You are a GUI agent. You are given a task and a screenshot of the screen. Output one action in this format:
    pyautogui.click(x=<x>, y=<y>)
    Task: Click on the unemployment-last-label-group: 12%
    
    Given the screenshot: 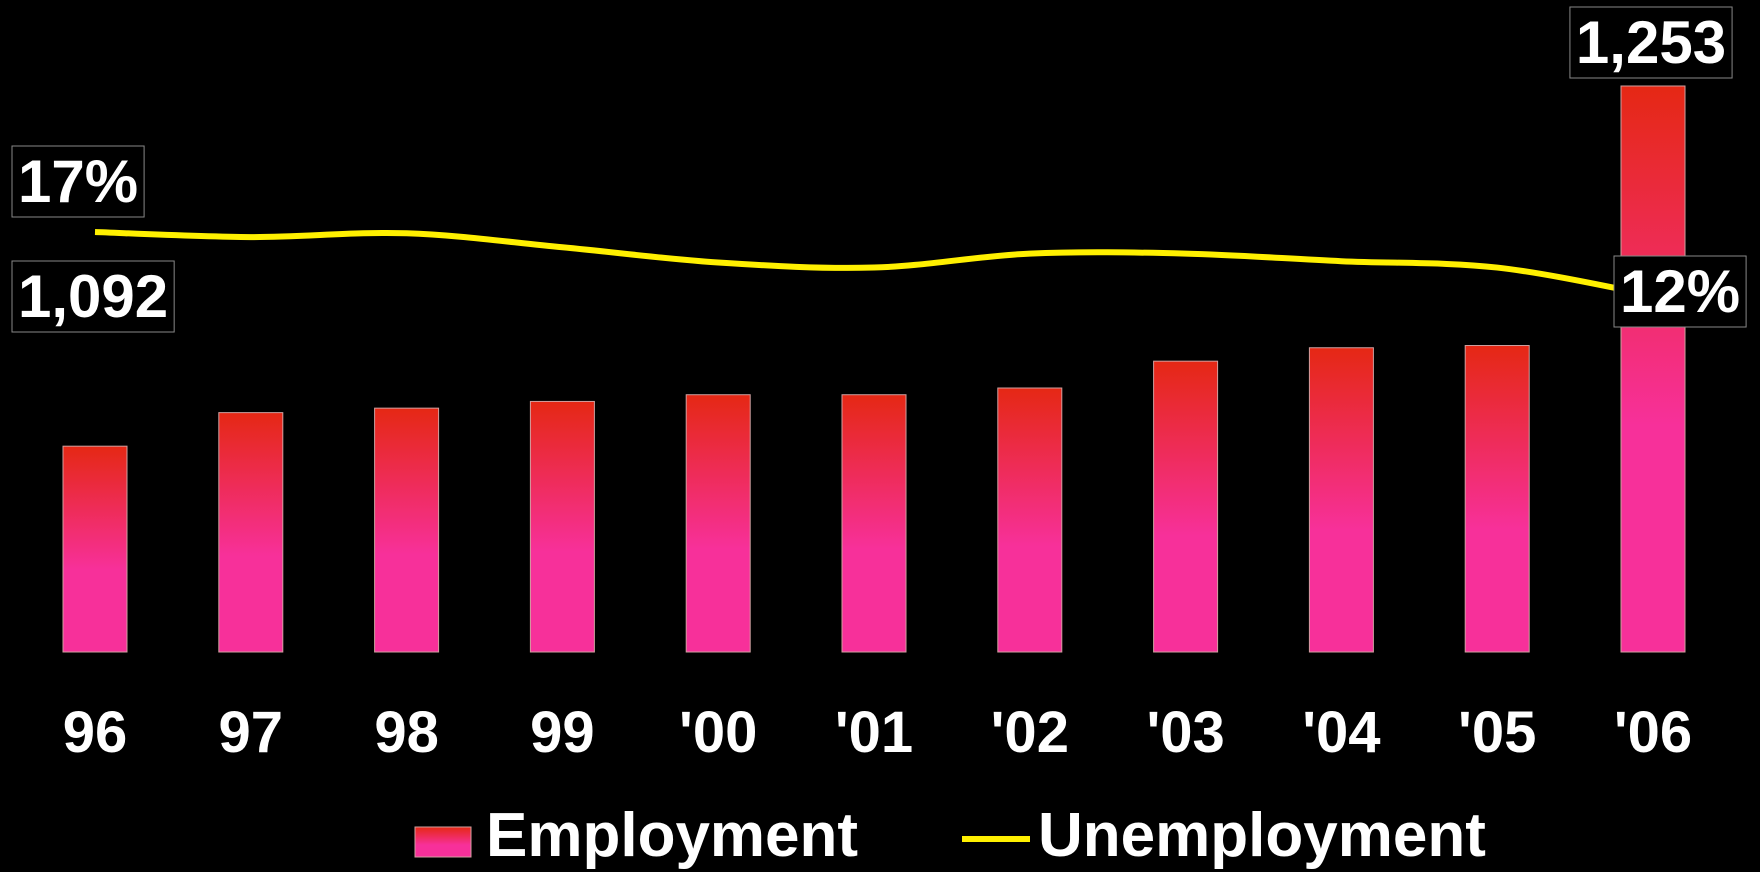 What is the action you would take?
    pyautogui.click(x=1680, y=291)
    